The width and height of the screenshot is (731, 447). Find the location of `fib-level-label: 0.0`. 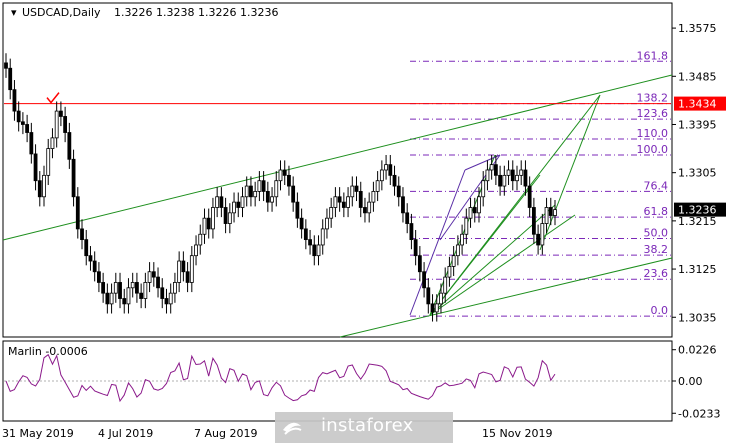

fib-level-label: 0.0 is located at coordinates (660, 310).